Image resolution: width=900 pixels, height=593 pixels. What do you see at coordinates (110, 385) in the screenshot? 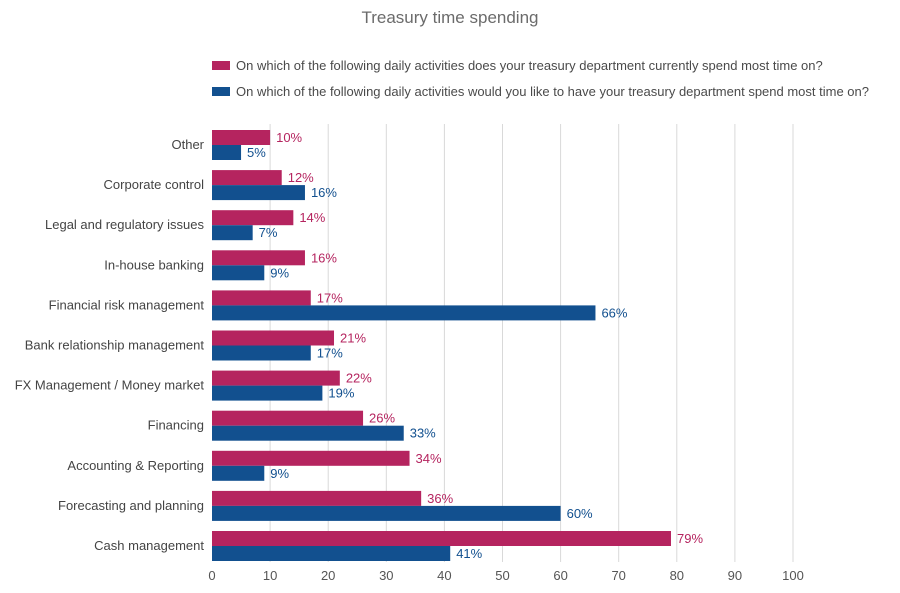
I see `category-label: FX Management / Money market` at bounding box center [110, 385].